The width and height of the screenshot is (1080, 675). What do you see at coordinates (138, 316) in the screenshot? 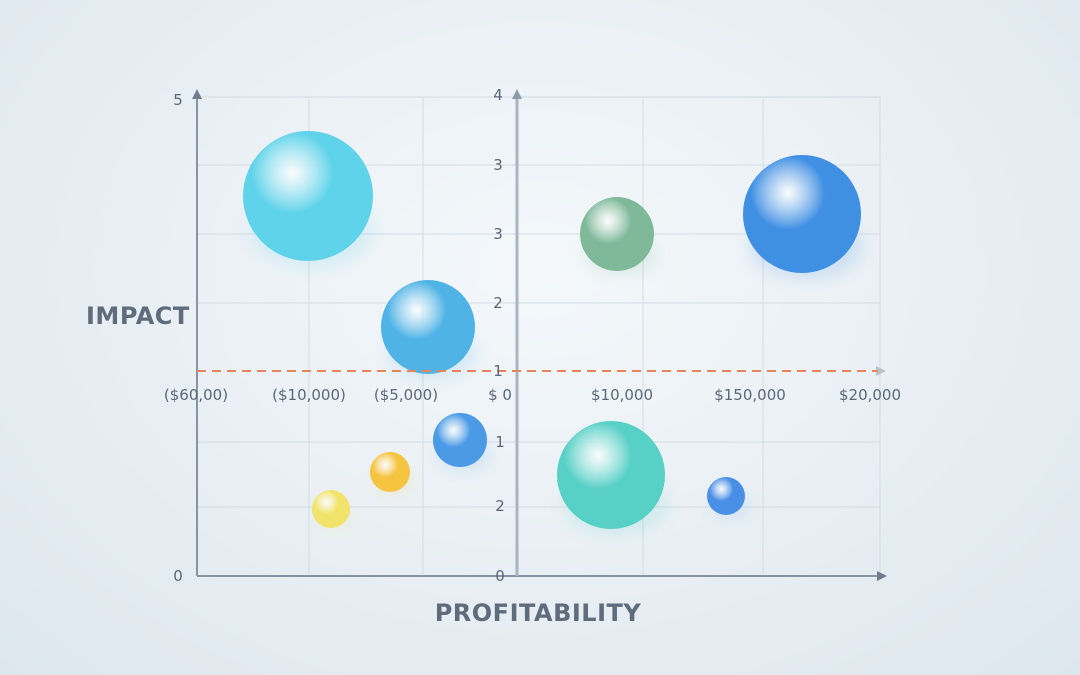
I see `y-axis-title: IMPACT` at bounding box center [138, 316].